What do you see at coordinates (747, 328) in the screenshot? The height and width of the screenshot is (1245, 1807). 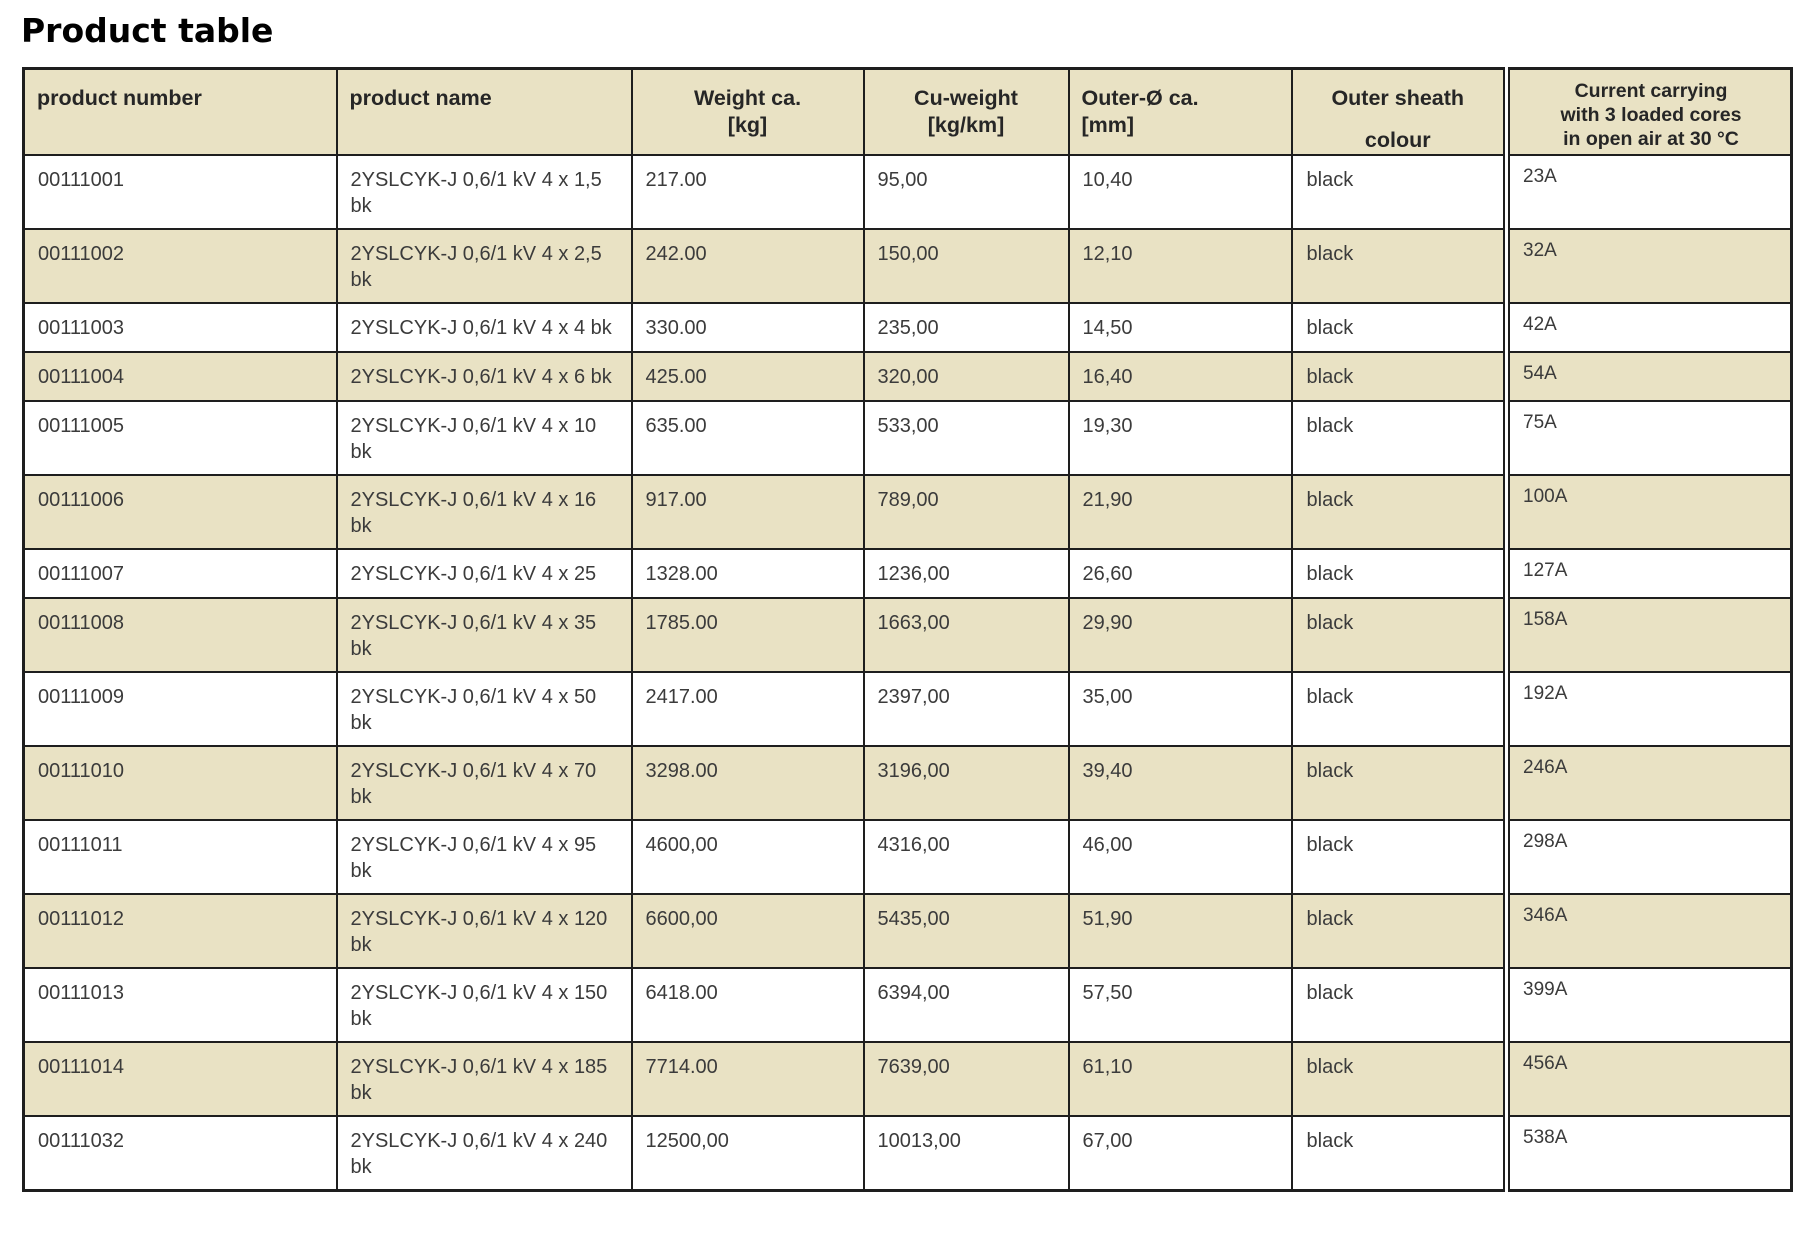 I see `cell-weight: 330.00` at bounding box center [747, 328].